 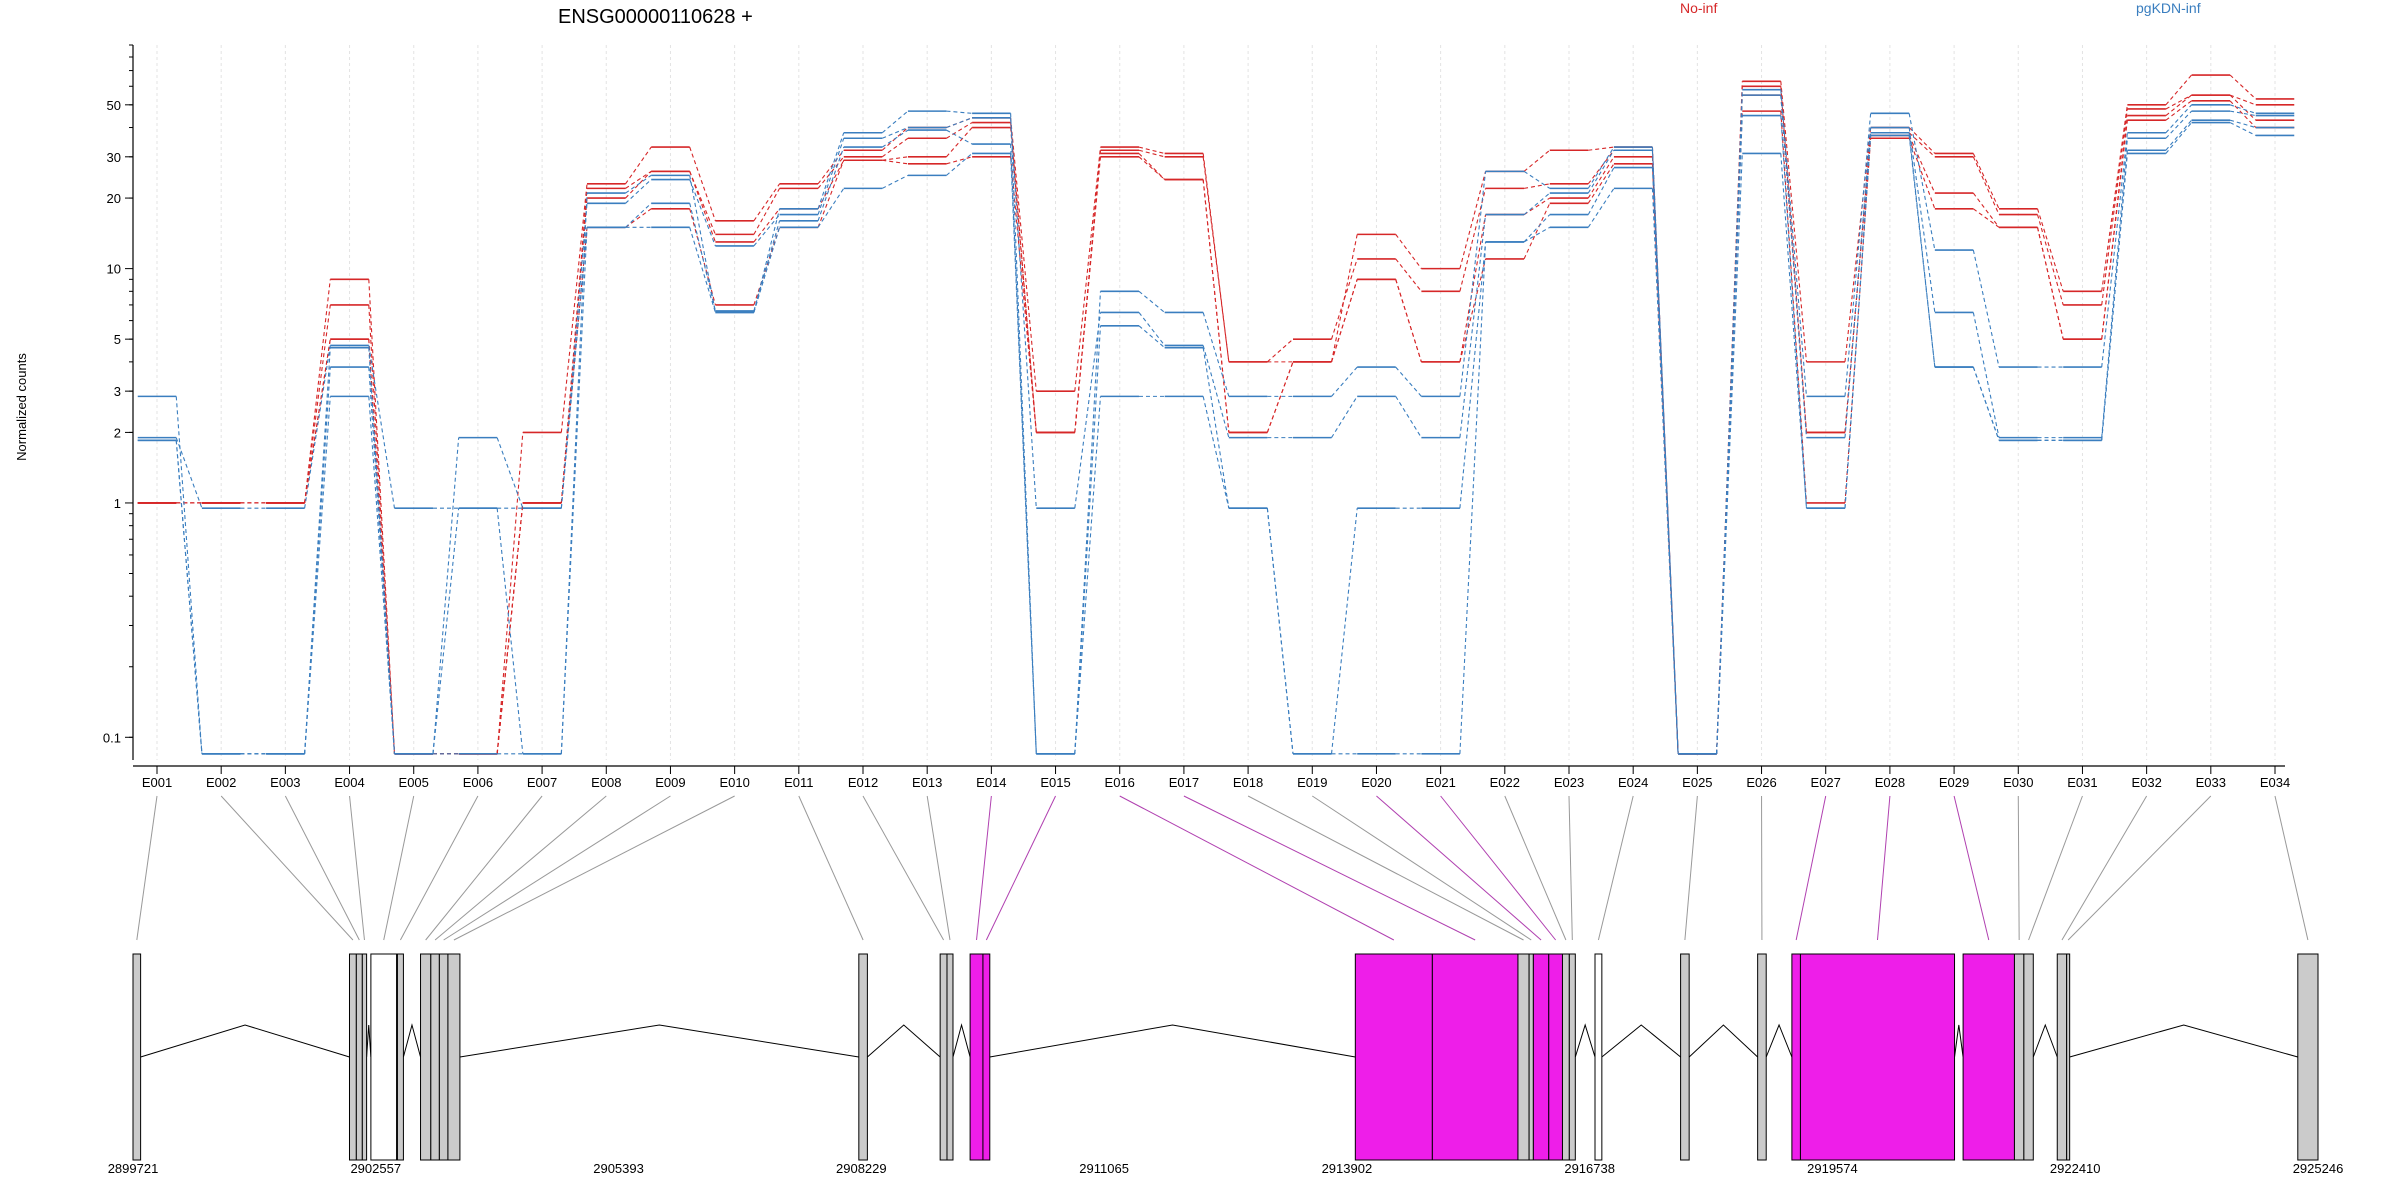 What do you see at coordinates (1971, 868) in the screenshot?
I see `connector-E029` at bounding box center [1971, 868].